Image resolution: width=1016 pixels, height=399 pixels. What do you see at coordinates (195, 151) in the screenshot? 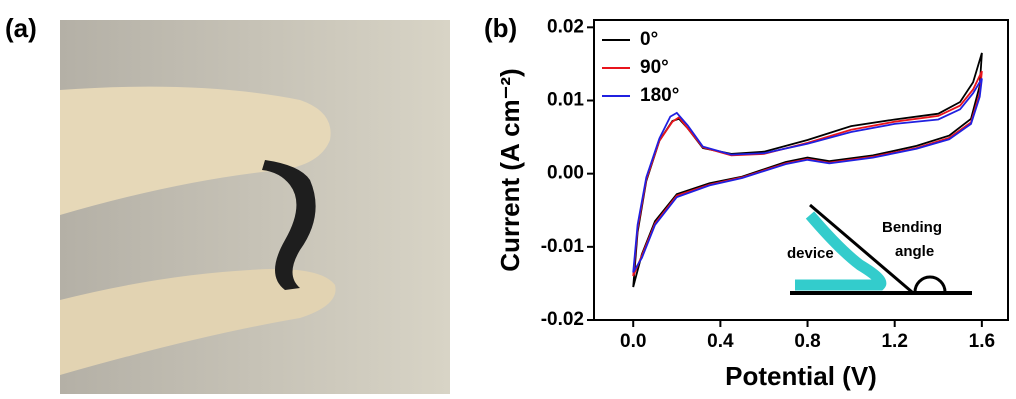
I see `upper-finger` at bounding box center [195, 151].